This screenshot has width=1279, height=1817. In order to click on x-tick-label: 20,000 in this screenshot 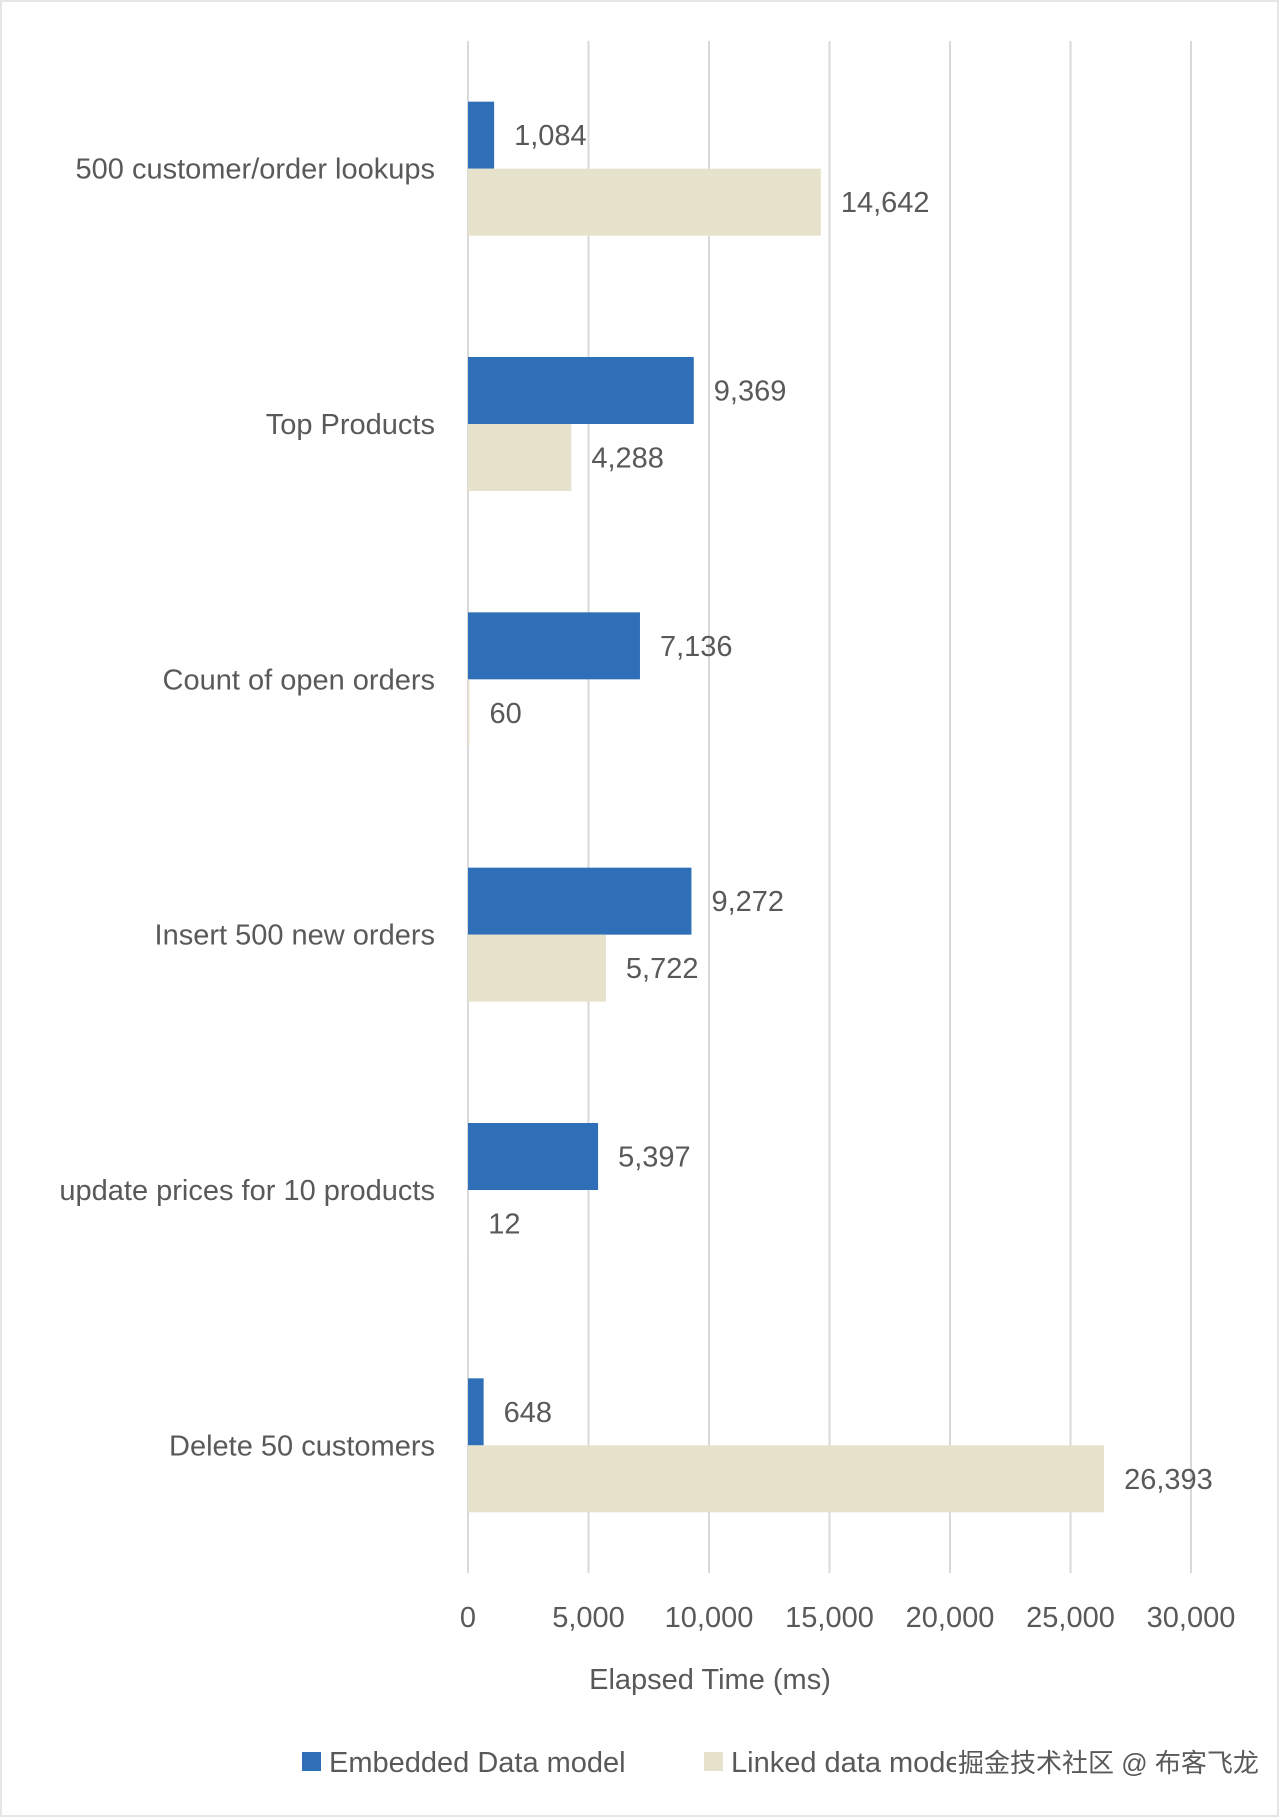, I will do `click(950, 1618)`.